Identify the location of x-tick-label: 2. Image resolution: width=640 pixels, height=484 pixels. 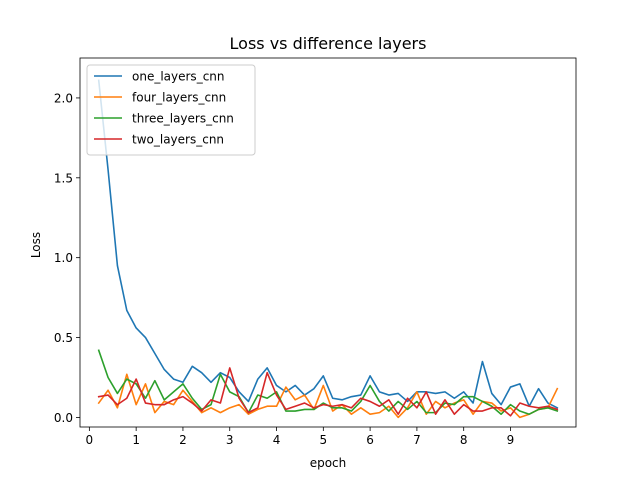
(183, 440).